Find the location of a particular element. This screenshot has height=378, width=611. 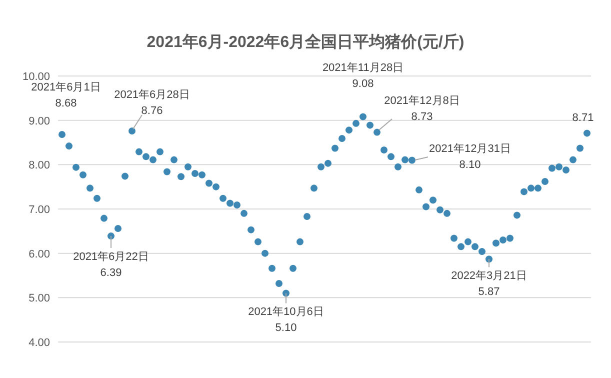

annotation: 2021年12月31日 8.10 is located at coordinates (470, 157).